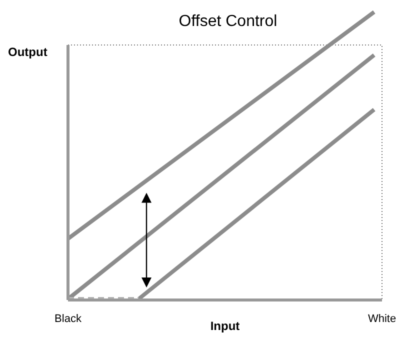 The height and width of the screenshot is (350, 400). I want to click on x-axis-title: Input, so click(225, 326).